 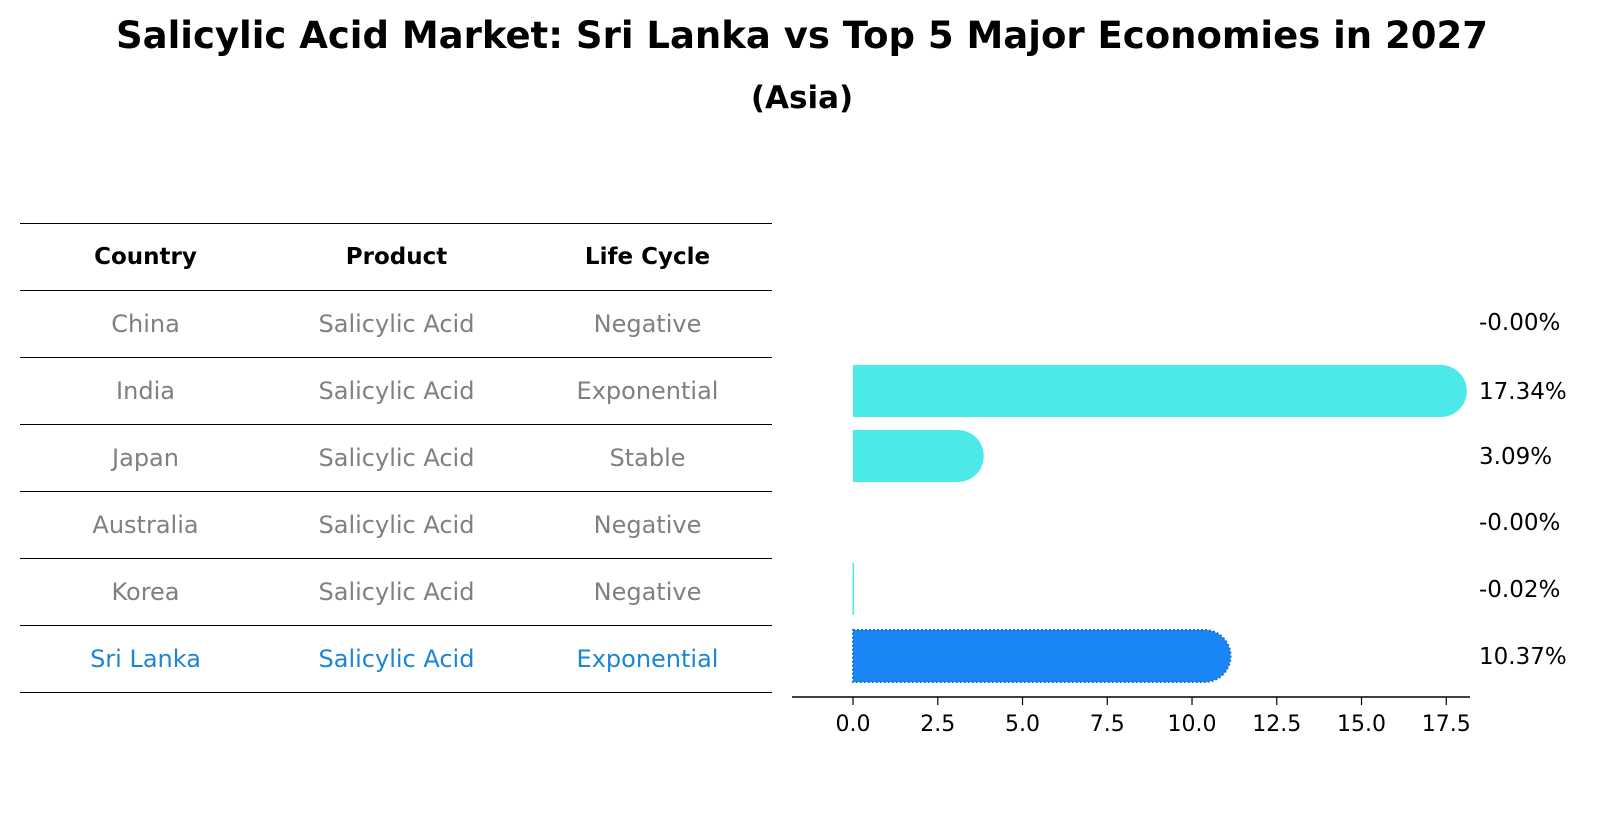 What do you see at coordinates (1107, 724) in the screenshot?
I see `x-tick-label: 7.5` at bounding box center [1107, 724].